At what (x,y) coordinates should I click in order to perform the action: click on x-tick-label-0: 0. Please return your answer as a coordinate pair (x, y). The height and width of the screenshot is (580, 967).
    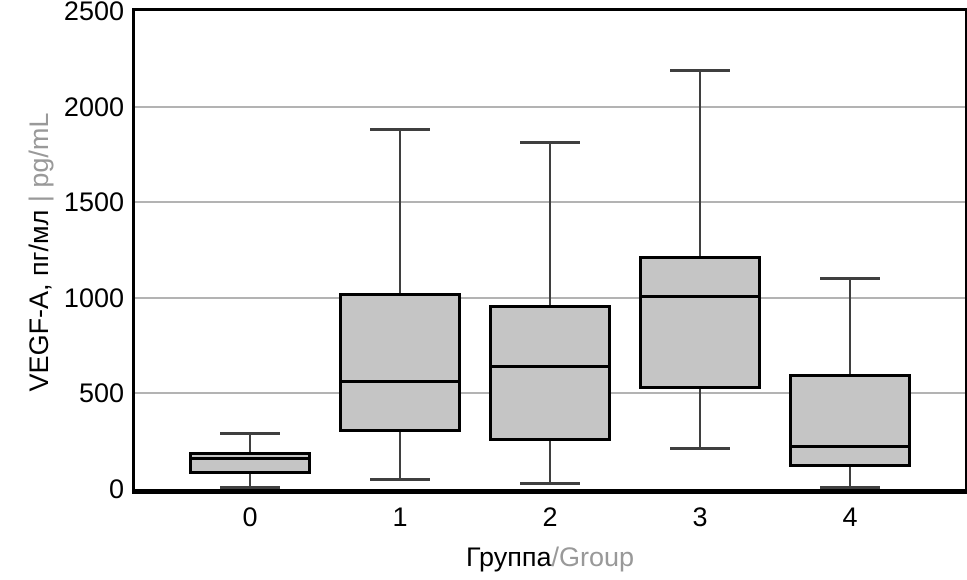
    Looking at the image, I should click on (250, 517).